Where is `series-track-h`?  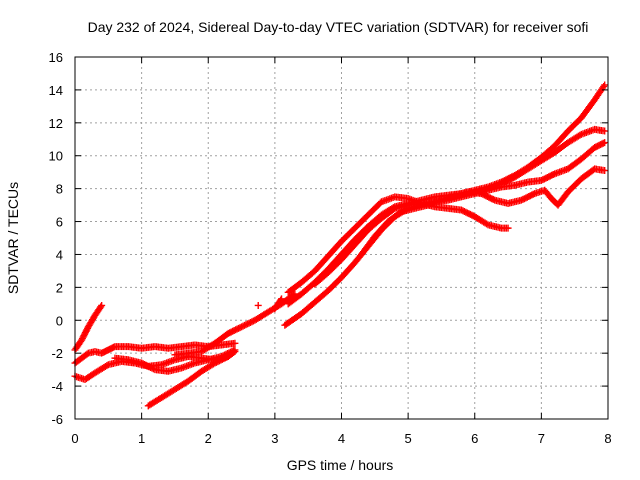
series-track-h is located at coordinates (278, 304).